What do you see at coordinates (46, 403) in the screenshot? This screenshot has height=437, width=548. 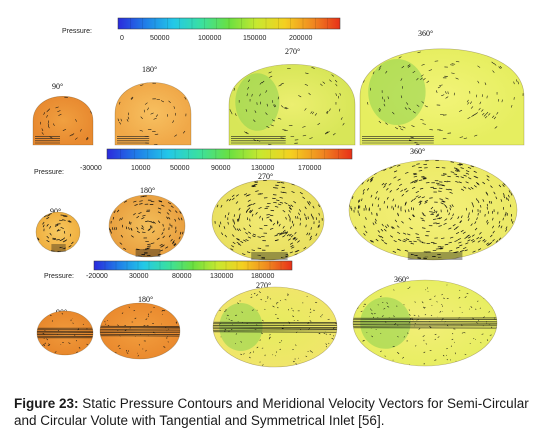 I see `caption-label: Figure 23:` at bounding box center [46, 403].